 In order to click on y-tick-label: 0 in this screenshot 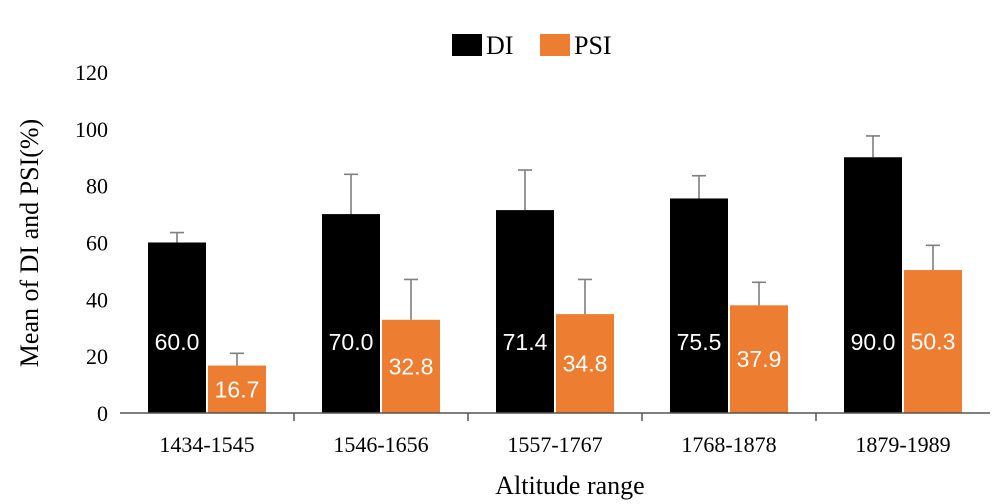, I will do `click(102, 413)`.